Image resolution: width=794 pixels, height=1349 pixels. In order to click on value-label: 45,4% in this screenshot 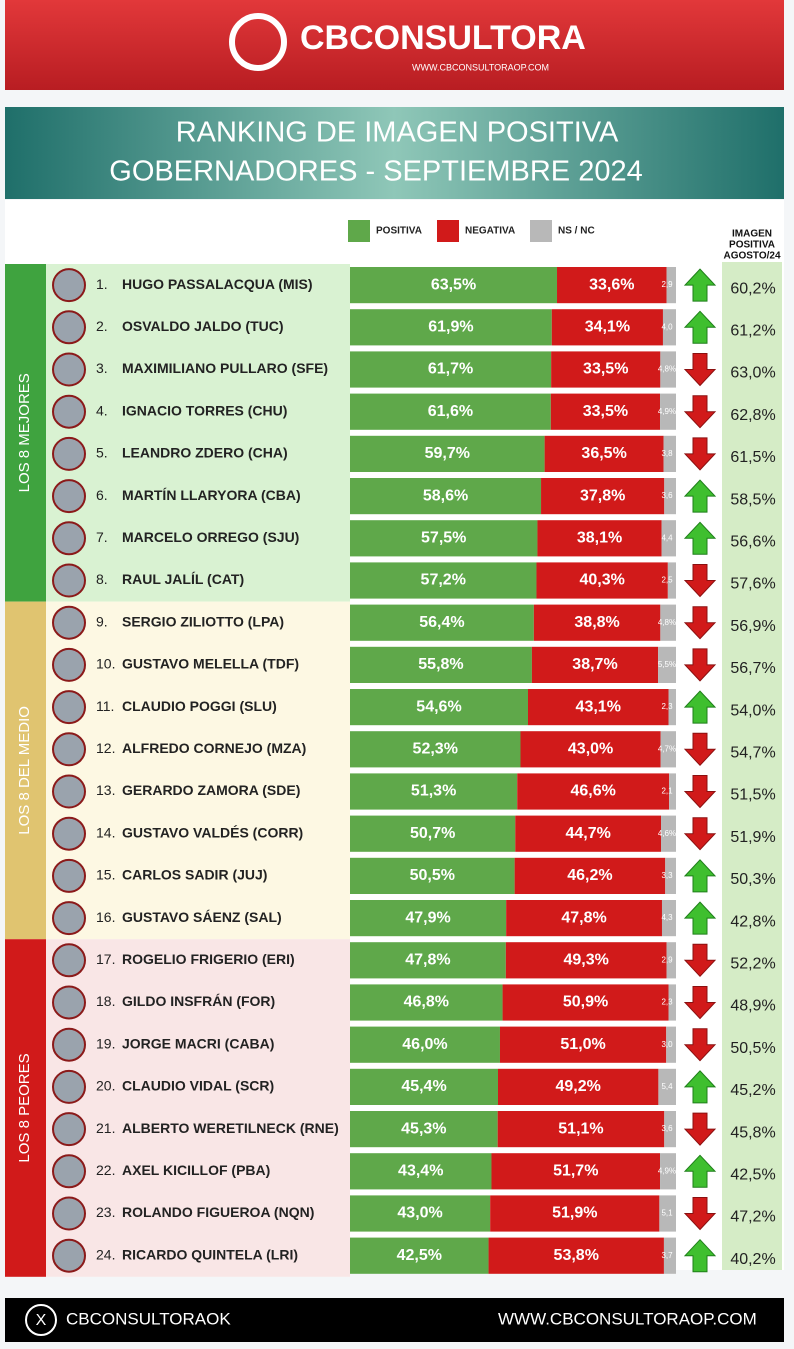, I will do `click(423, 1086)`.